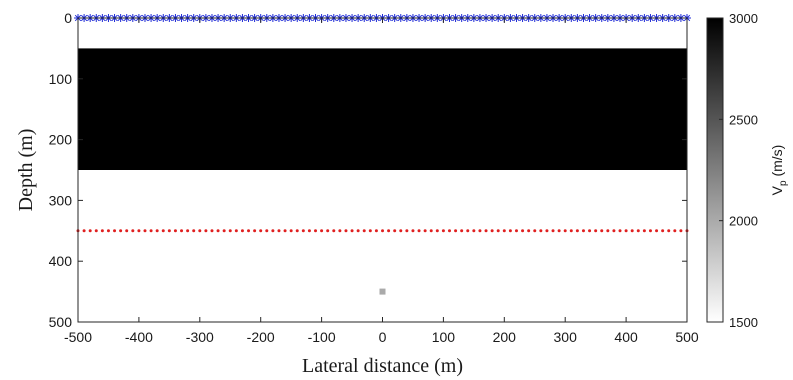 Image resolution: width=793 pixels, height=380 pixels. What do you see at coordinates (783, 183) in the screenshot?
I see `colorbar-title-subscript: p` at bounding box center [783, 183].